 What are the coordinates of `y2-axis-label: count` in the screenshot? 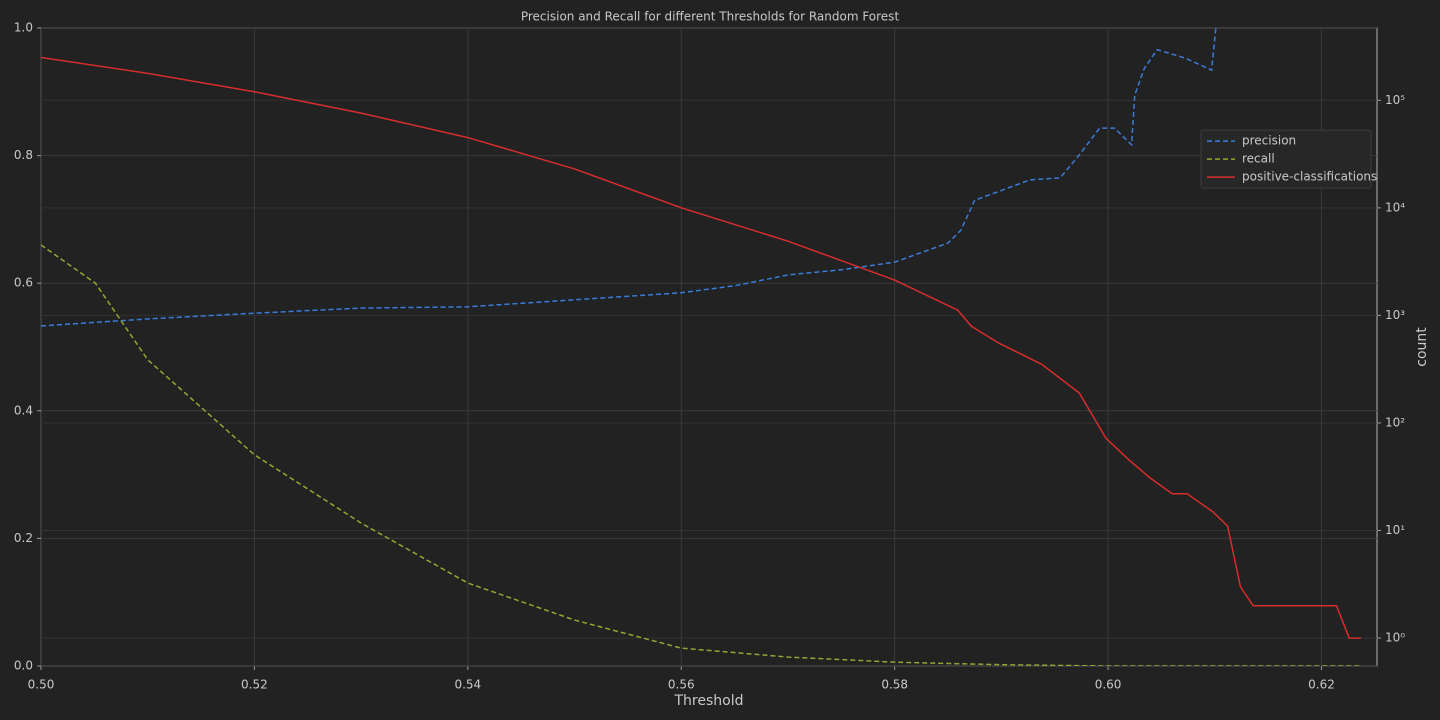 It's located at (1422, 347).